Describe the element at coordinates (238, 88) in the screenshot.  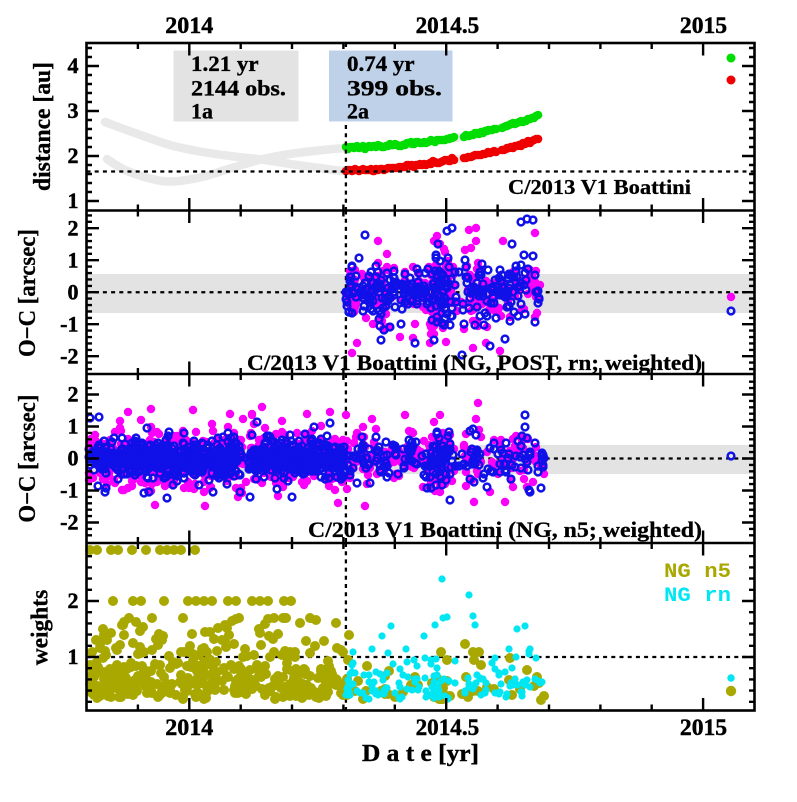
I see `svg-text: 2144 obs.` at that location.